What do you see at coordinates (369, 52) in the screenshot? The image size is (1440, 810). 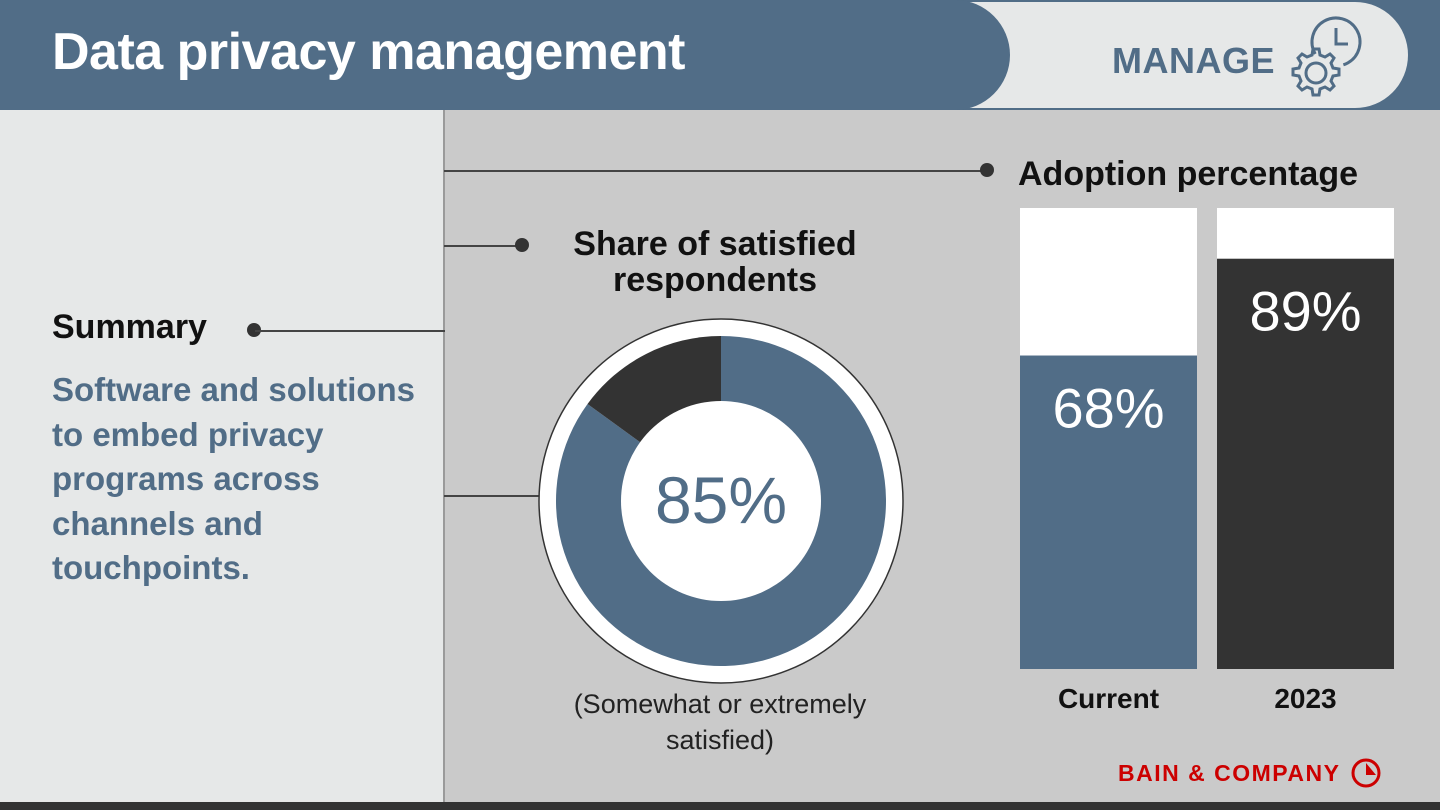 I see `page-title: Data privacy management` at bounding box center [369, 52].